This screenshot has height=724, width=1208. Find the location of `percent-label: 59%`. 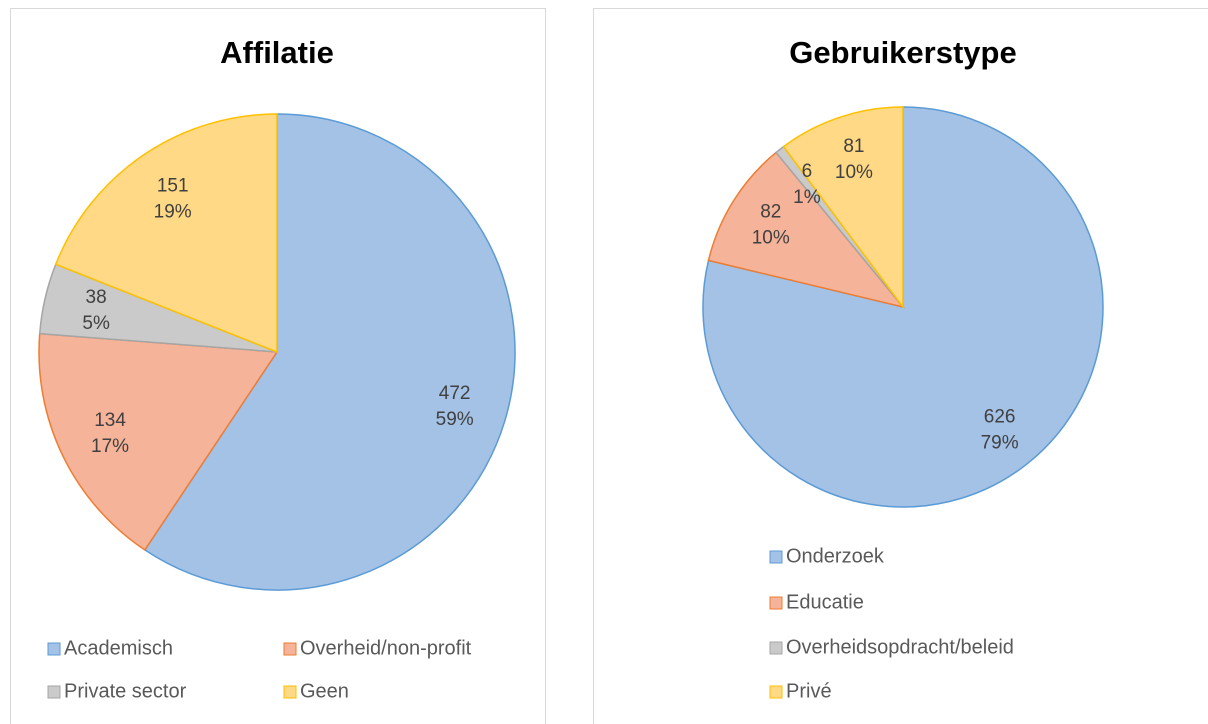

percent-label: 59% is located at coordinates (455, 419).